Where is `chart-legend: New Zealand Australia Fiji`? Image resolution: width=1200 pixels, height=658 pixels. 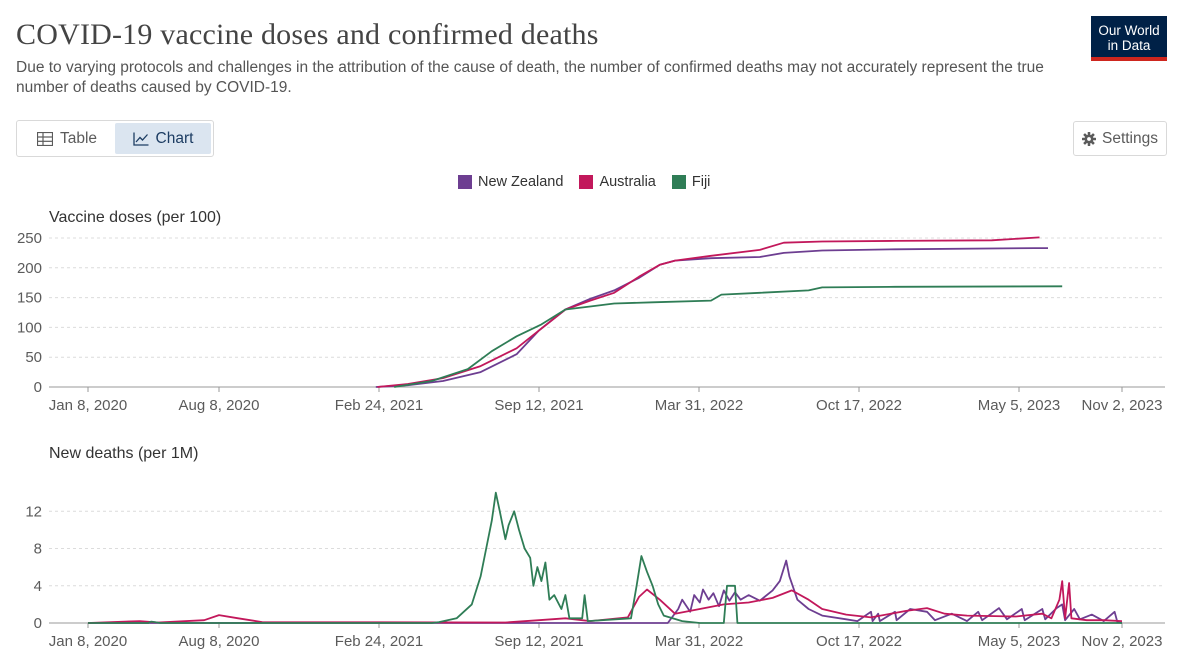 chart-legend: New Zealand Australia Fiji is located at coordinates (584, 182).